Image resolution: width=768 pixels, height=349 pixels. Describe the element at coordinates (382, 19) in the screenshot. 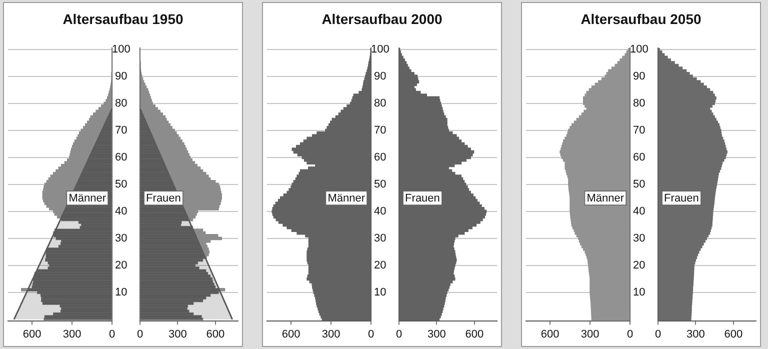

I see `chart-title: Altersaufbau 2000` at that location.